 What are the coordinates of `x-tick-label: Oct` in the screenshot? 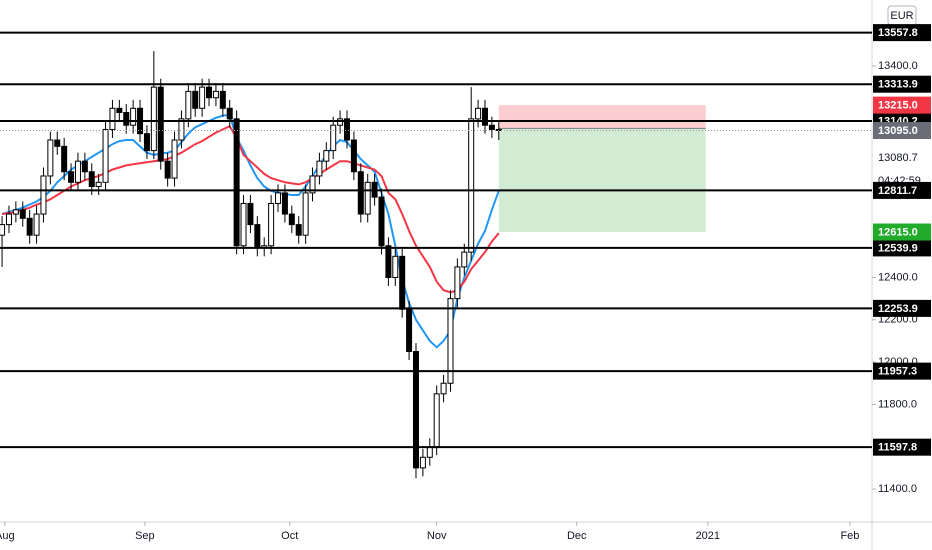 It's located at (289, 536).